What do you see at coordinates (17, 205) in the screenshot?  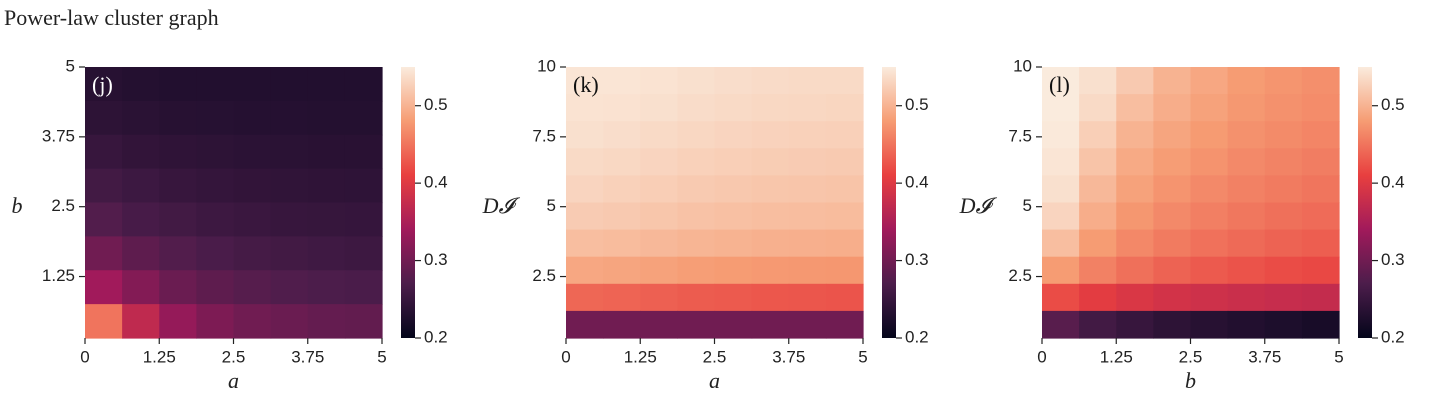 I see `y-axis-label: b` at bounding box center [17, 205].